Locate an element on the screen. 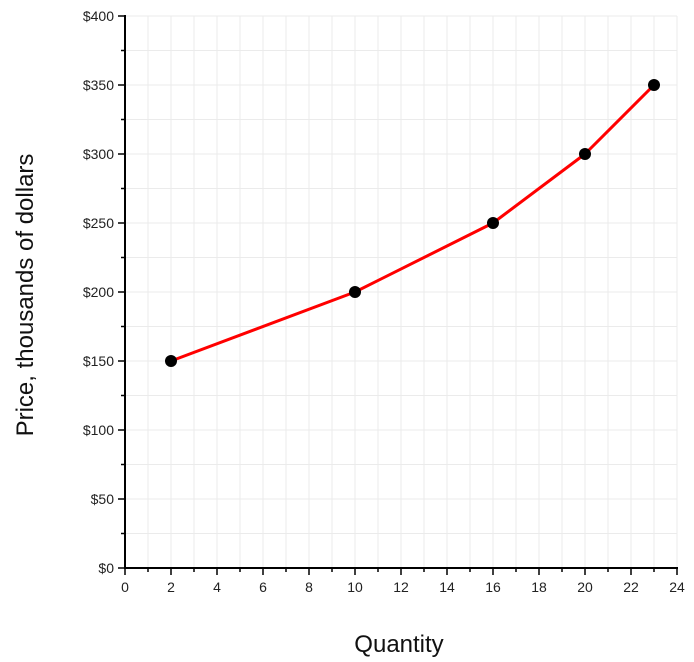  y-tick-label: $50 is located at coordinates (103, 499).